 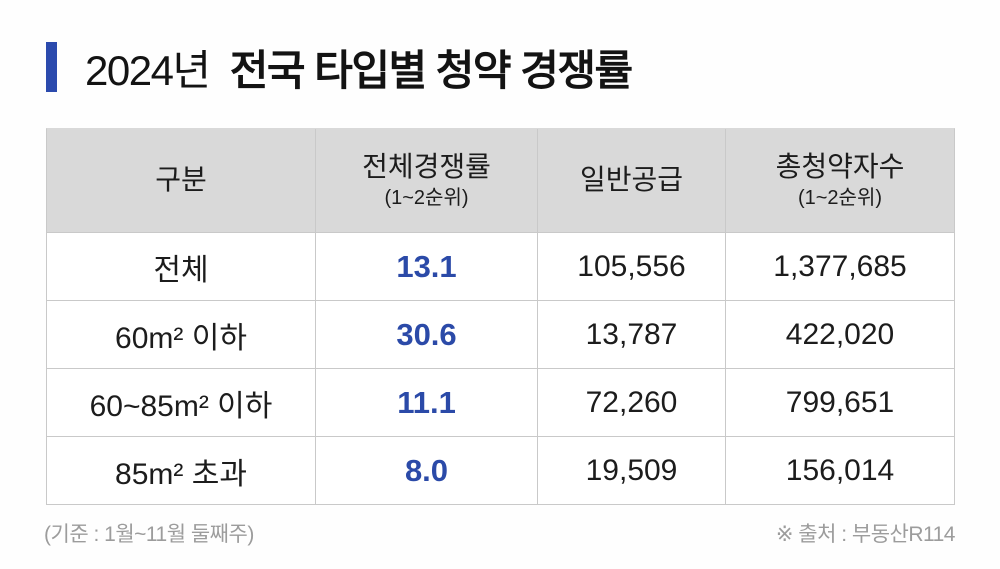 What do you see at coordinates (840, 335) in the screenshot?
I see `cell-applicants: 422,020` at bounding box center [840, 335].